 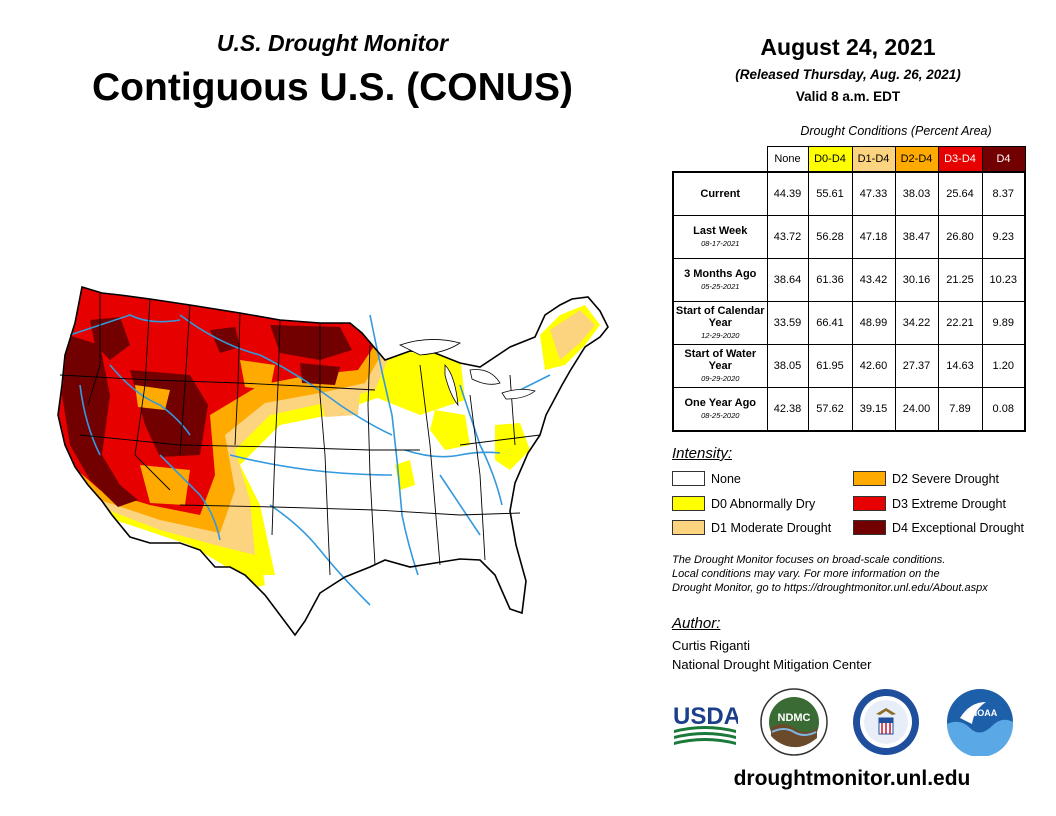 I want to click on row-label: Current, so click(x=720, y=193).